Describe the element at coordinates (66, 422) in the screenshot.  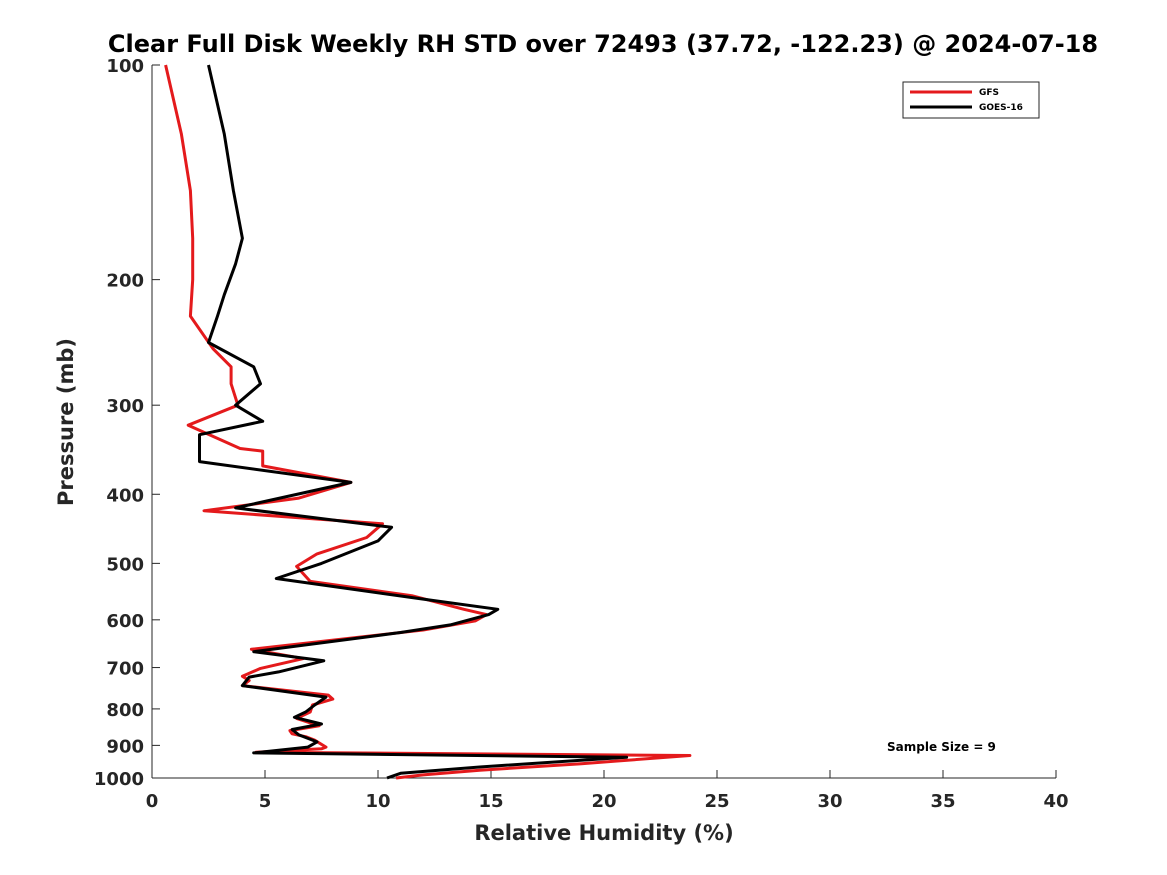
I see `y-axis-label: Pressure (mb)` at that location.